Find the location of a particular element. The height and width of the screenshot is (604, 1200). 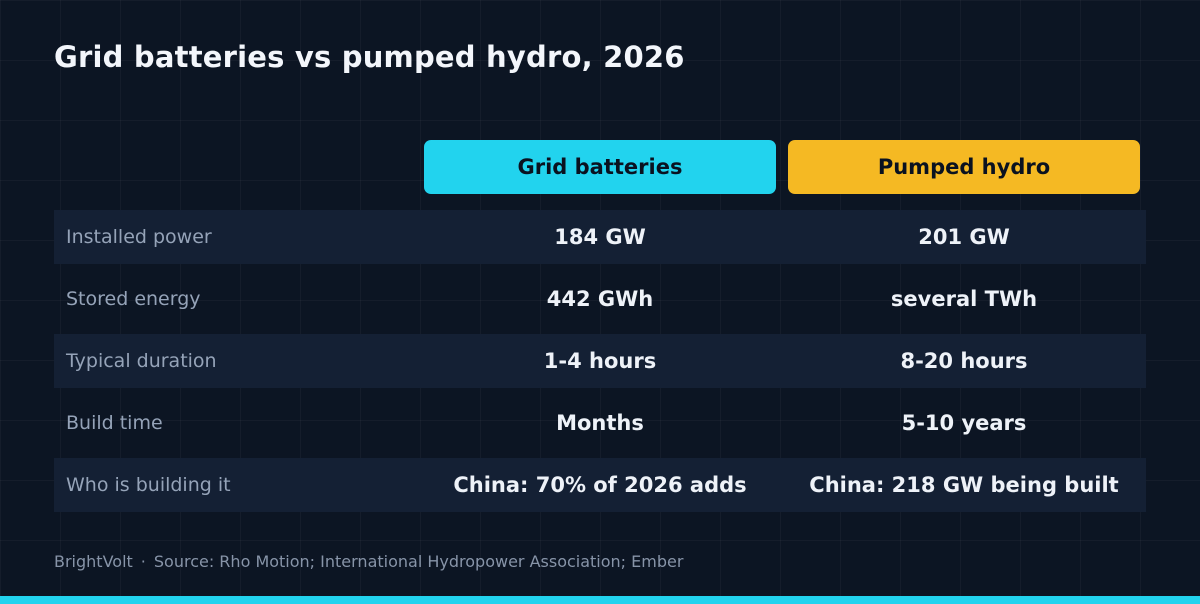

table-row-installed-power: Installed power 184 GW 201 GW is located at coordinates (600, 237).